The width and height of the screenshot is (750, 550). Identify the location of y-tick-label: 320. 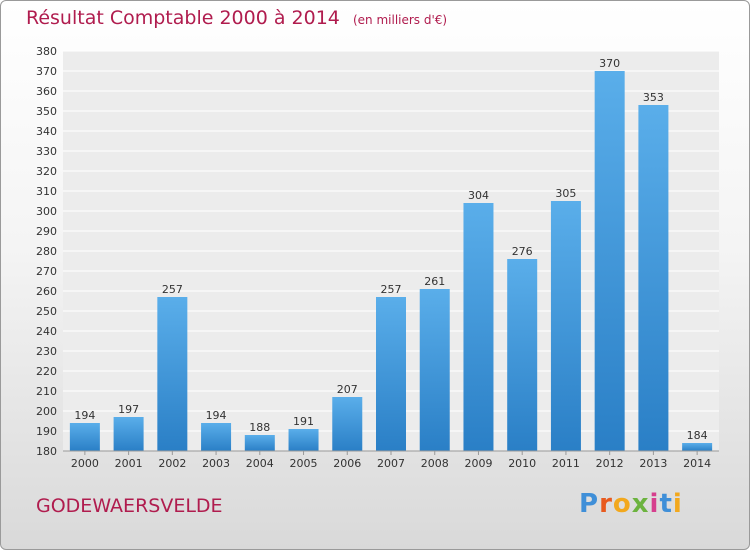
(46, 171).